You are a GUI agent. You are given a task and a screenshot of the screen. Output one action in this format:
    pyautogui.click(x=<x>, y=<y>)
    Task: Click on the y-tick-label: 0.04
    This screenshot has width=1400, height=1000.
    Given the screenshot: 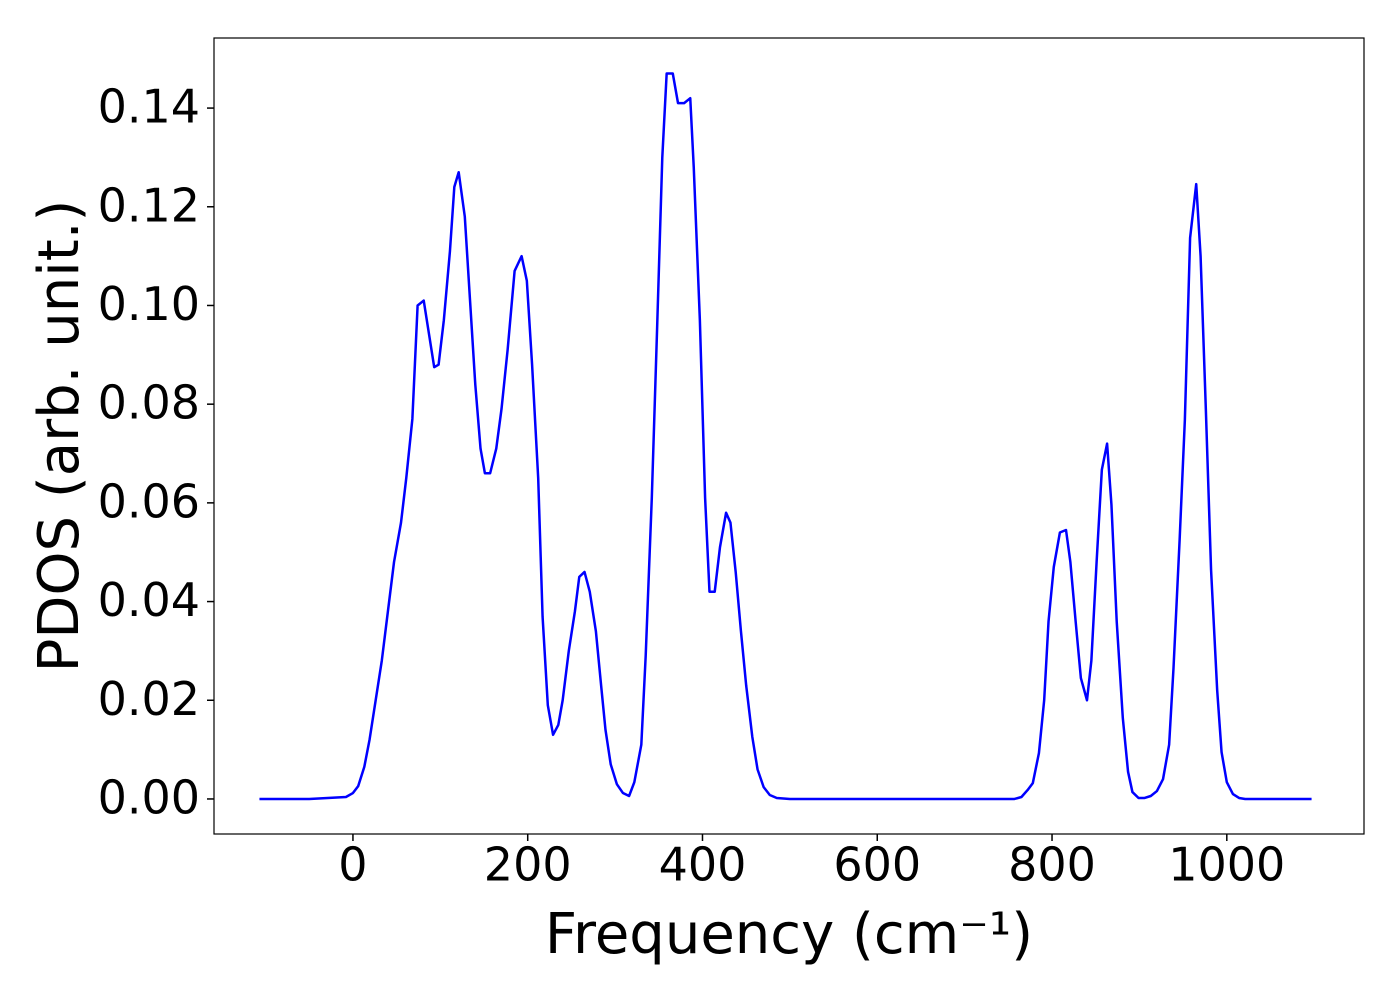 What is the action you would take?
    pyautogui.click(x=149, y=600)
    